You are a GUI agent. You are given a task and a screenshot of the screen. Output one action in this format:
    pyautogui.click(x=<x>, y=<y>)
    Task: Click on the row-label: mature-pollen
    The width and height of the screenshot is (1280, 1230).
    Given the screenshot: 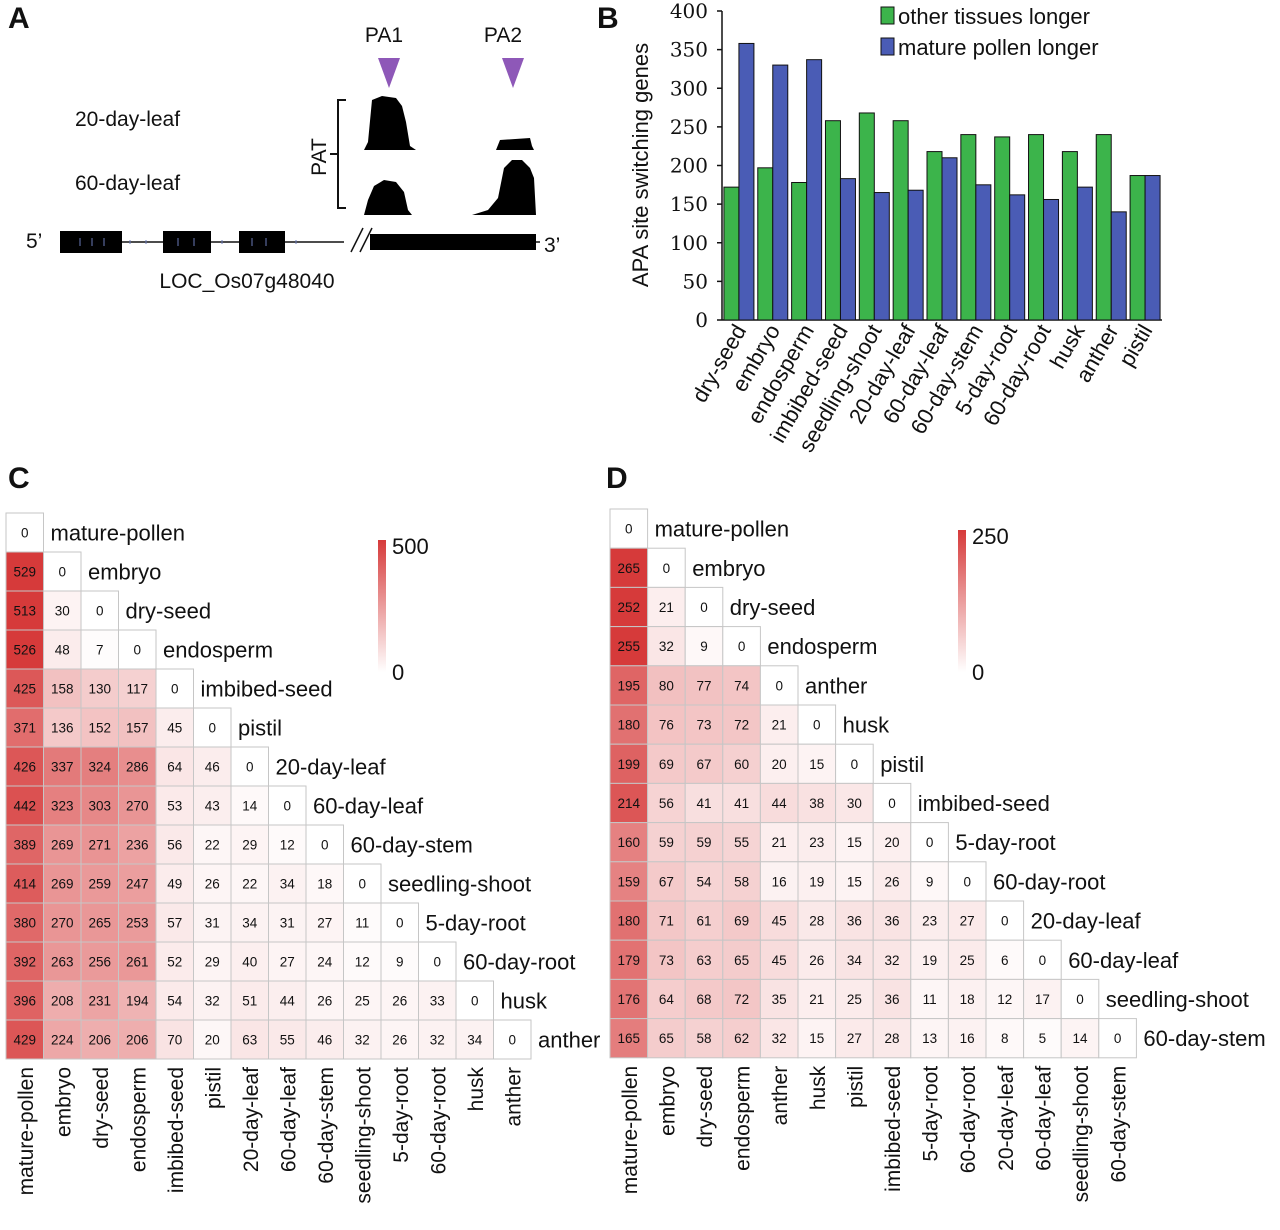 What is the action you would take?
    pyautogui.click(x=118, y=533)
    